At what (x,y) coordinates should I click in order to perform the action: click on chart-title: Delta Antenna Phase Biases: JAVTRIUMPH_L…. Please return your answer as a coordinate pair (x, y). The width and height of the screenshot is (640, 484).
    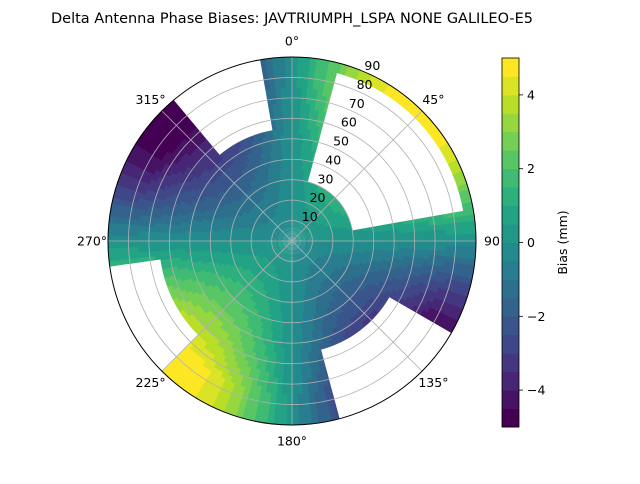
    Looking at the image, I should click on (292, 19).